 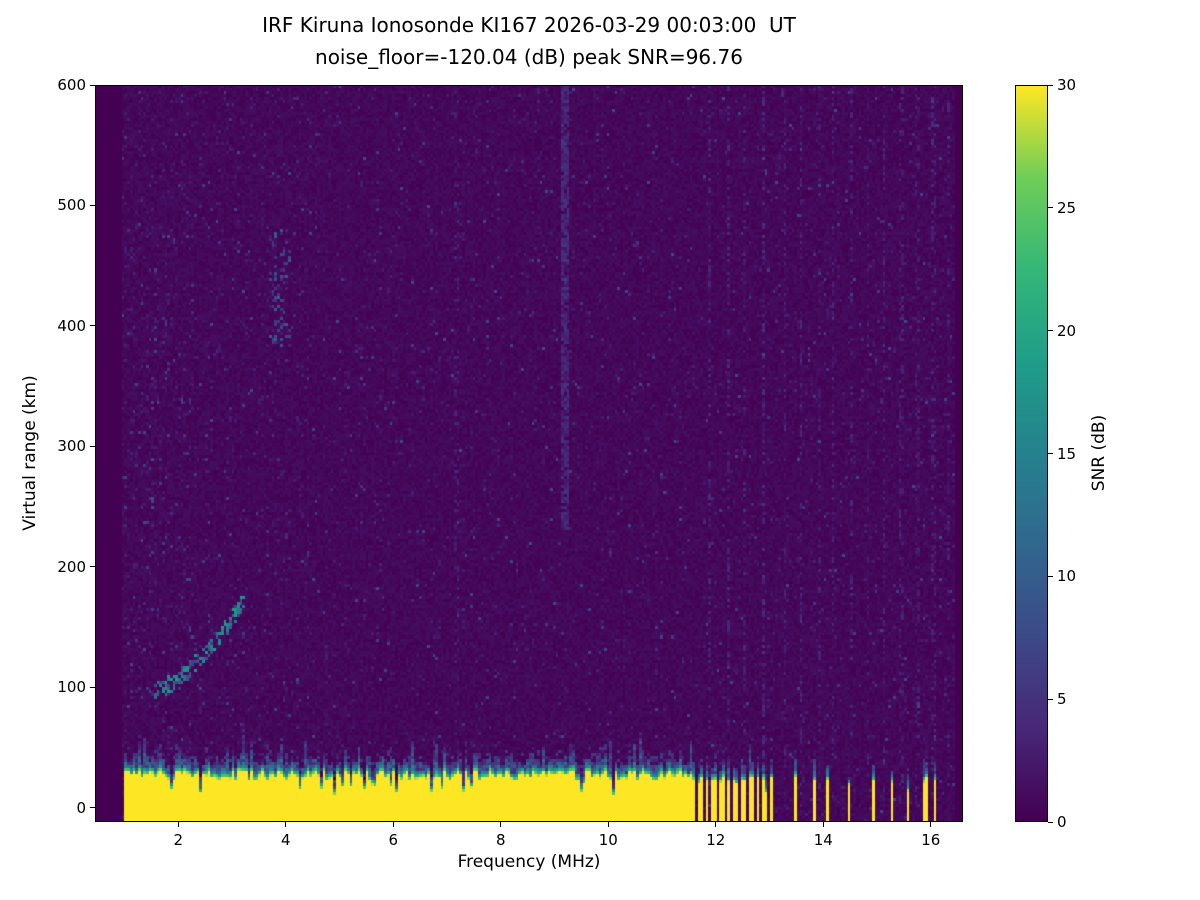 What do you see at coordinates (1062, 822) in the screenshot?
I see `colorbar-tick-label: 0` at bounding box center [1062, 822].